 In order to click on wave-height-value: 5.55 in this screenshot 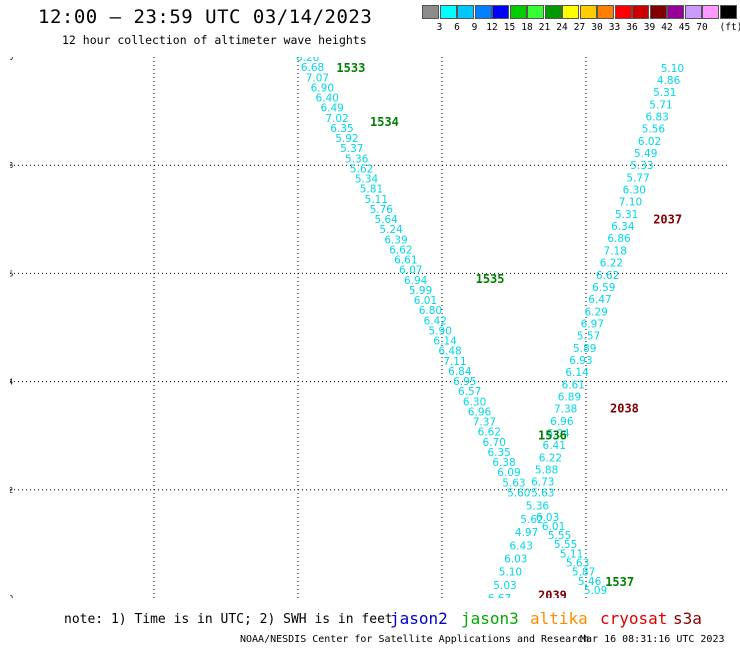, I will do `click(559, 536)`.